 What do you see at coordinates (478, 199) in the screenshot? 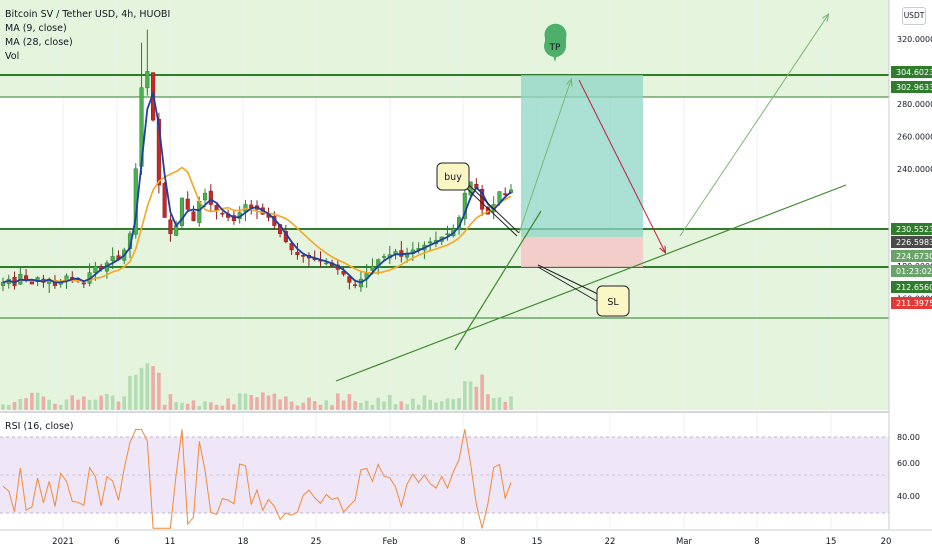
I see `buy-callout: buy` at bounding box center [478, 199].